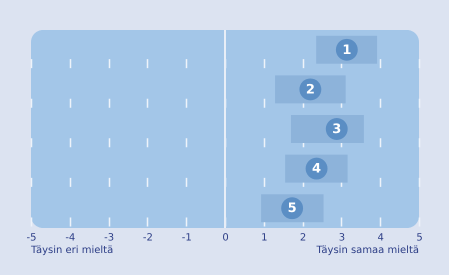 This screenshot has width=449, height=275. I want to click on x-tick-label: -4, so click(70, 238).